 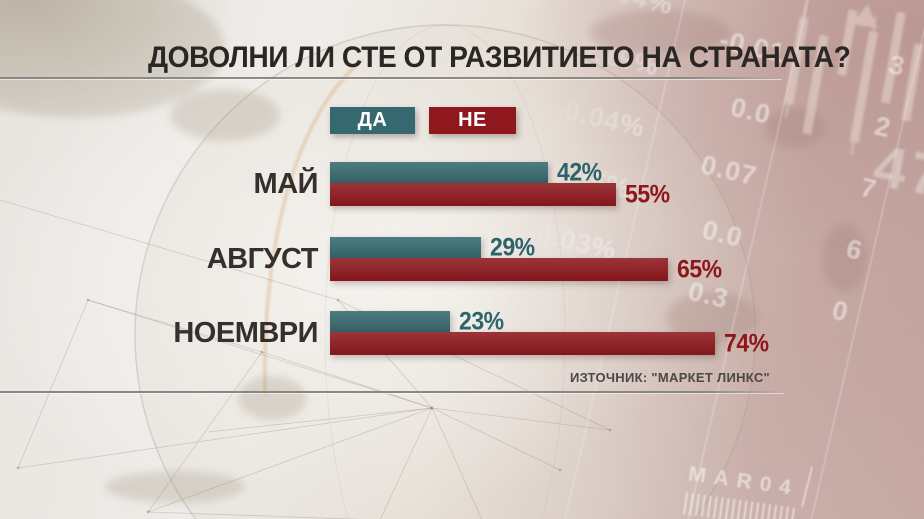 What do you see at coordinates (549, 343) in the screenshot?
I see `bar-no-november: 74%` at bounding box center [549, 343].